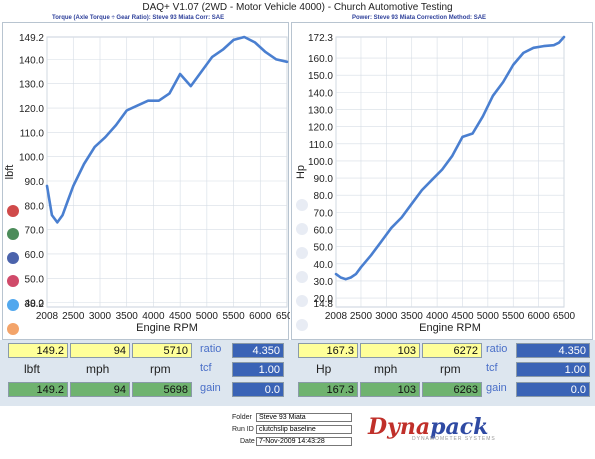 This screenshot has height=459, width=595. I want to click on tcf-value: 1.00, so click(258, 369).